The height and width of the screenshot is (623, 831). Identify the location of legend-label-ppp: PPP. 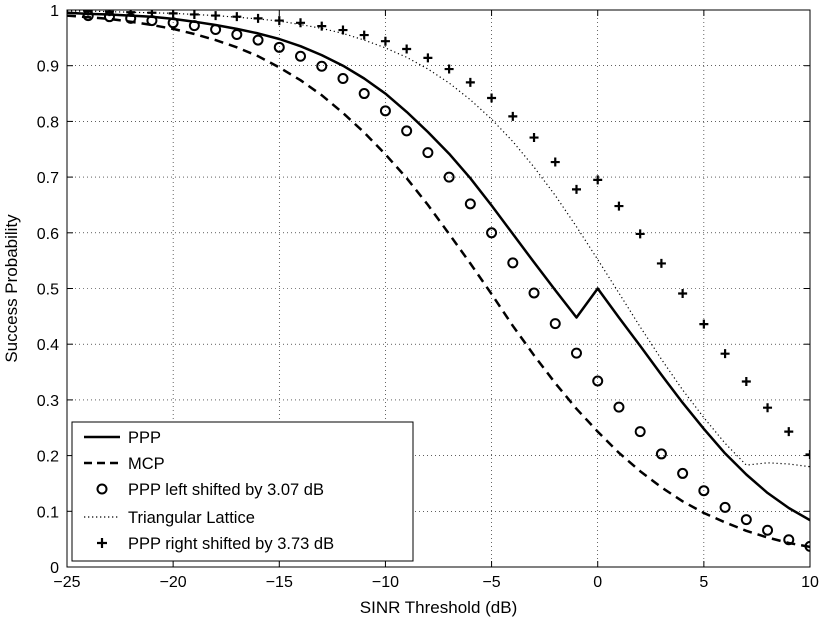
(144, 438).